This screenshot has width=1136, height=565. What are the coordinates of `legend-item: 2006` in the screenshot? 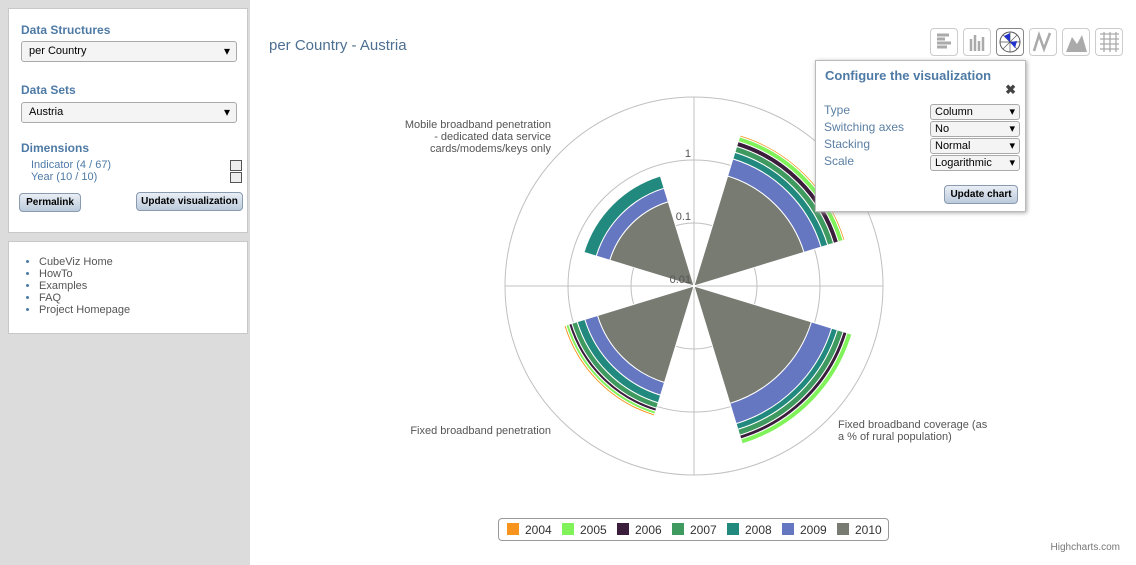 It's located at (639, 530).